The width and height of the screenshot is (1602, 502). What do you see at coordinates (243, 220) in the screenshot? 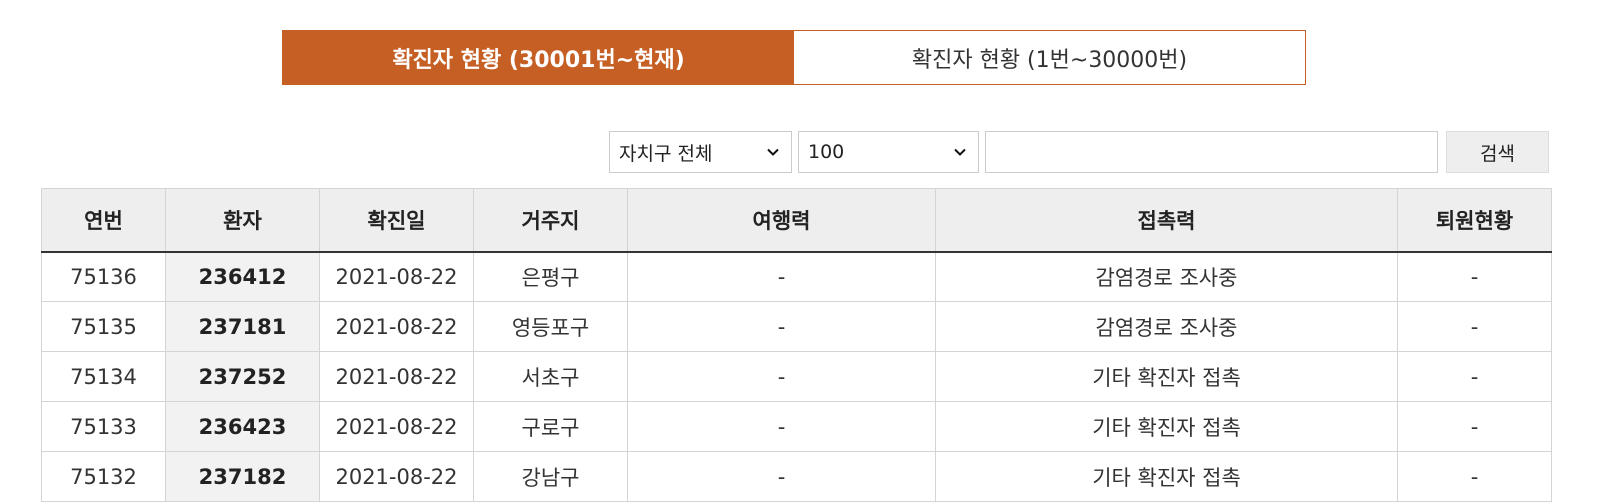
I see `header-patient: 환자` at bounding box center [243, 220].